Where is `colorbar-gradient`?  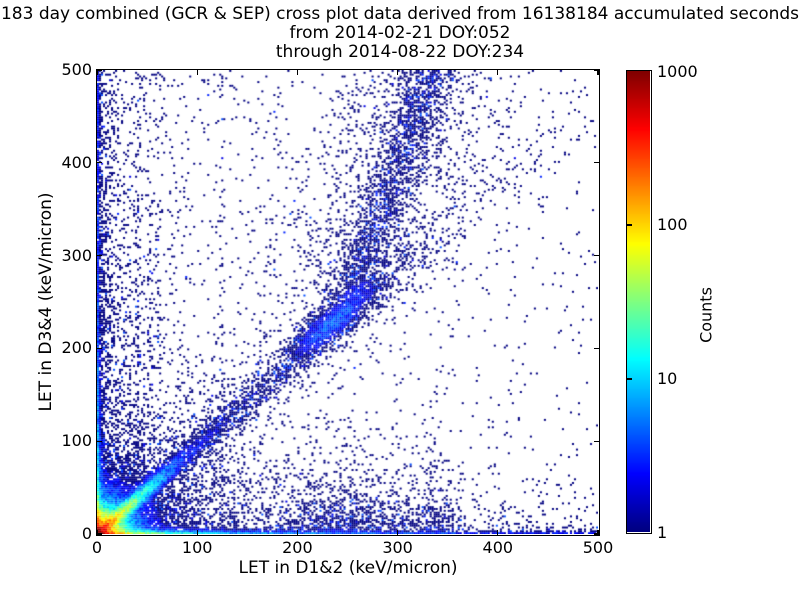 colorbar-gradient is located at coordinates (638, 301).